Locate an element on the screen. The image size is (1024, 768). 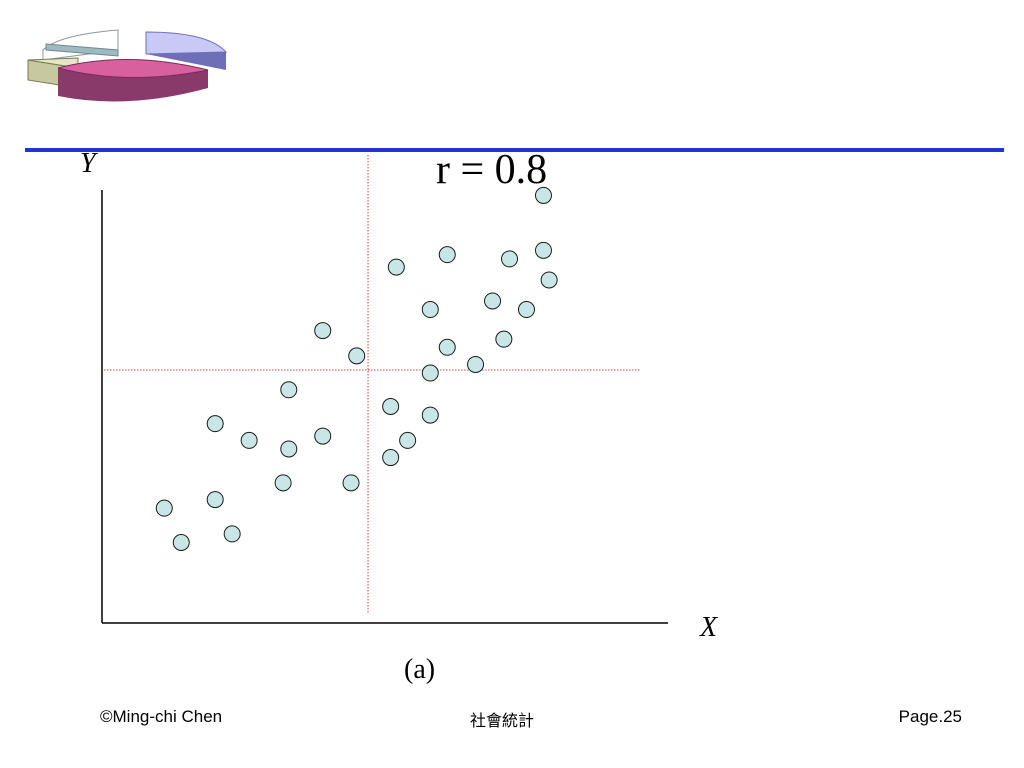
header-divider is located at coordinates (514, 150).